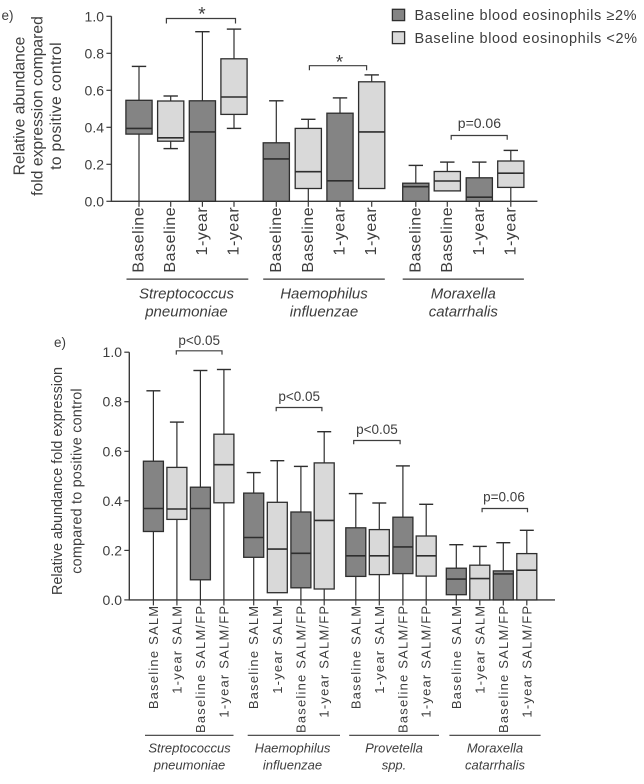 This screenshot has height=784, width=644. I want to click on svg-text:Relative abundance fold expres: Relative abundance fold expression, so click(58, 481).